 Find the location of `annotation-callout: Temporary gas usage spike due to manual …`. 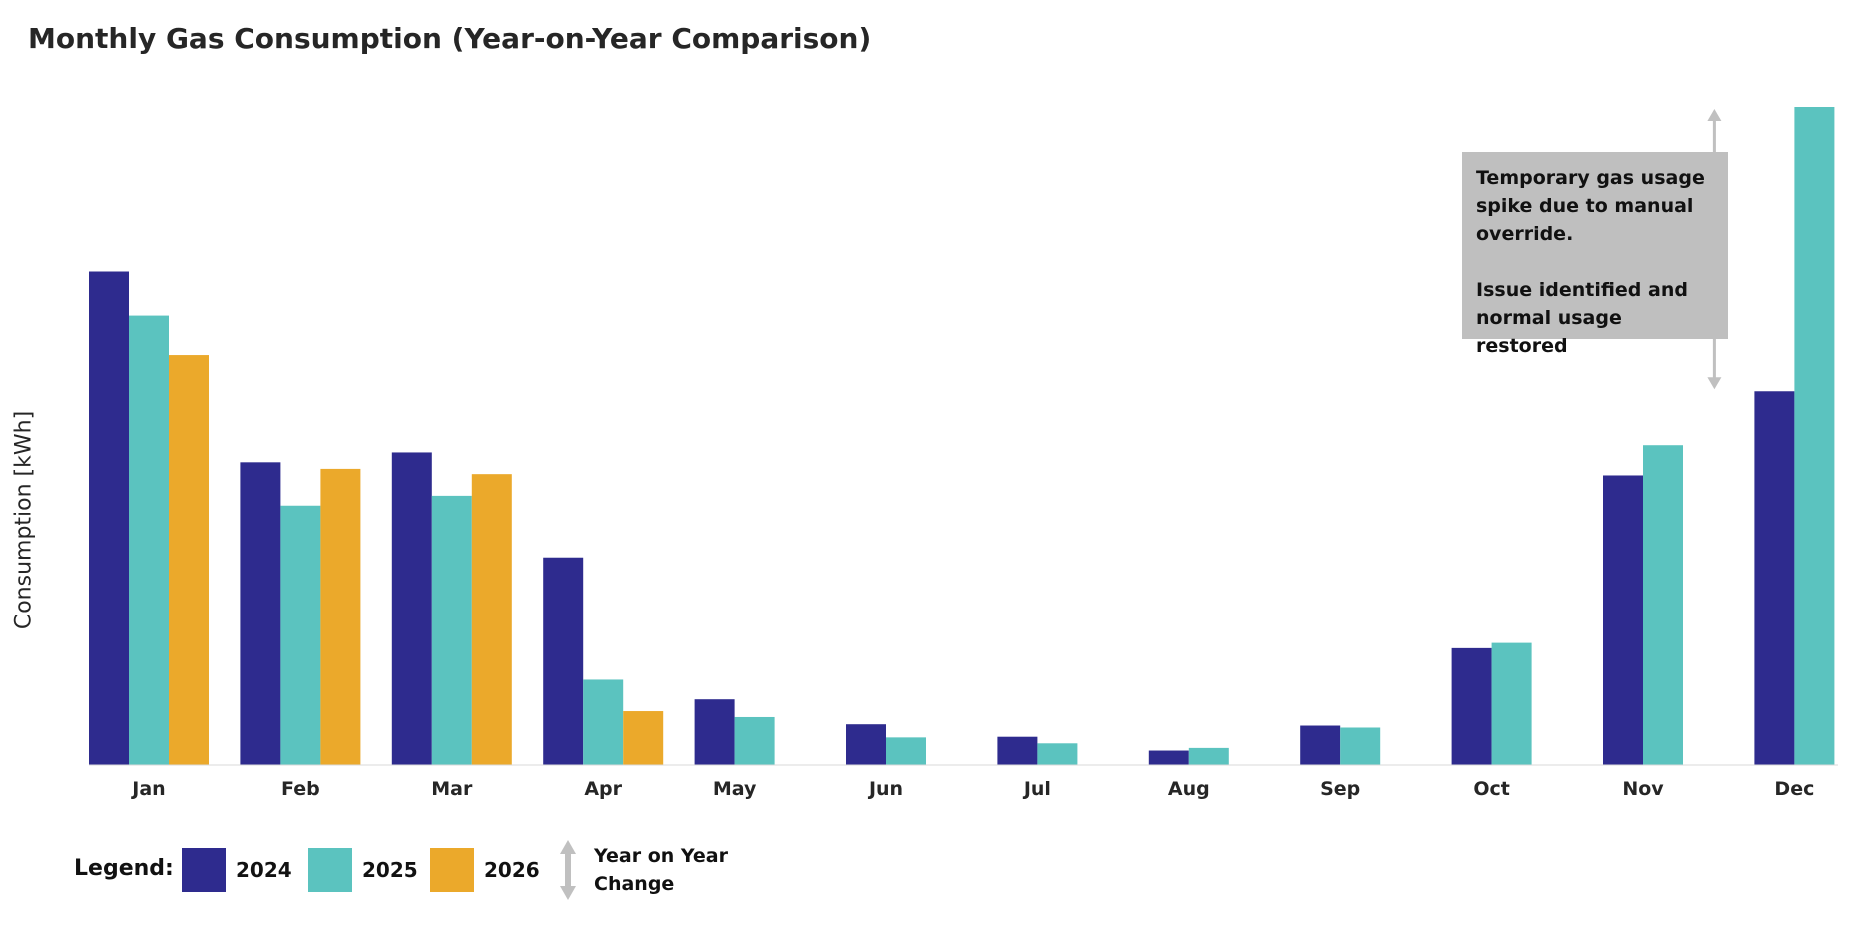

annotation-callout: Temporary gas usage spike due to manual … is located at coordinates (1595, 254).